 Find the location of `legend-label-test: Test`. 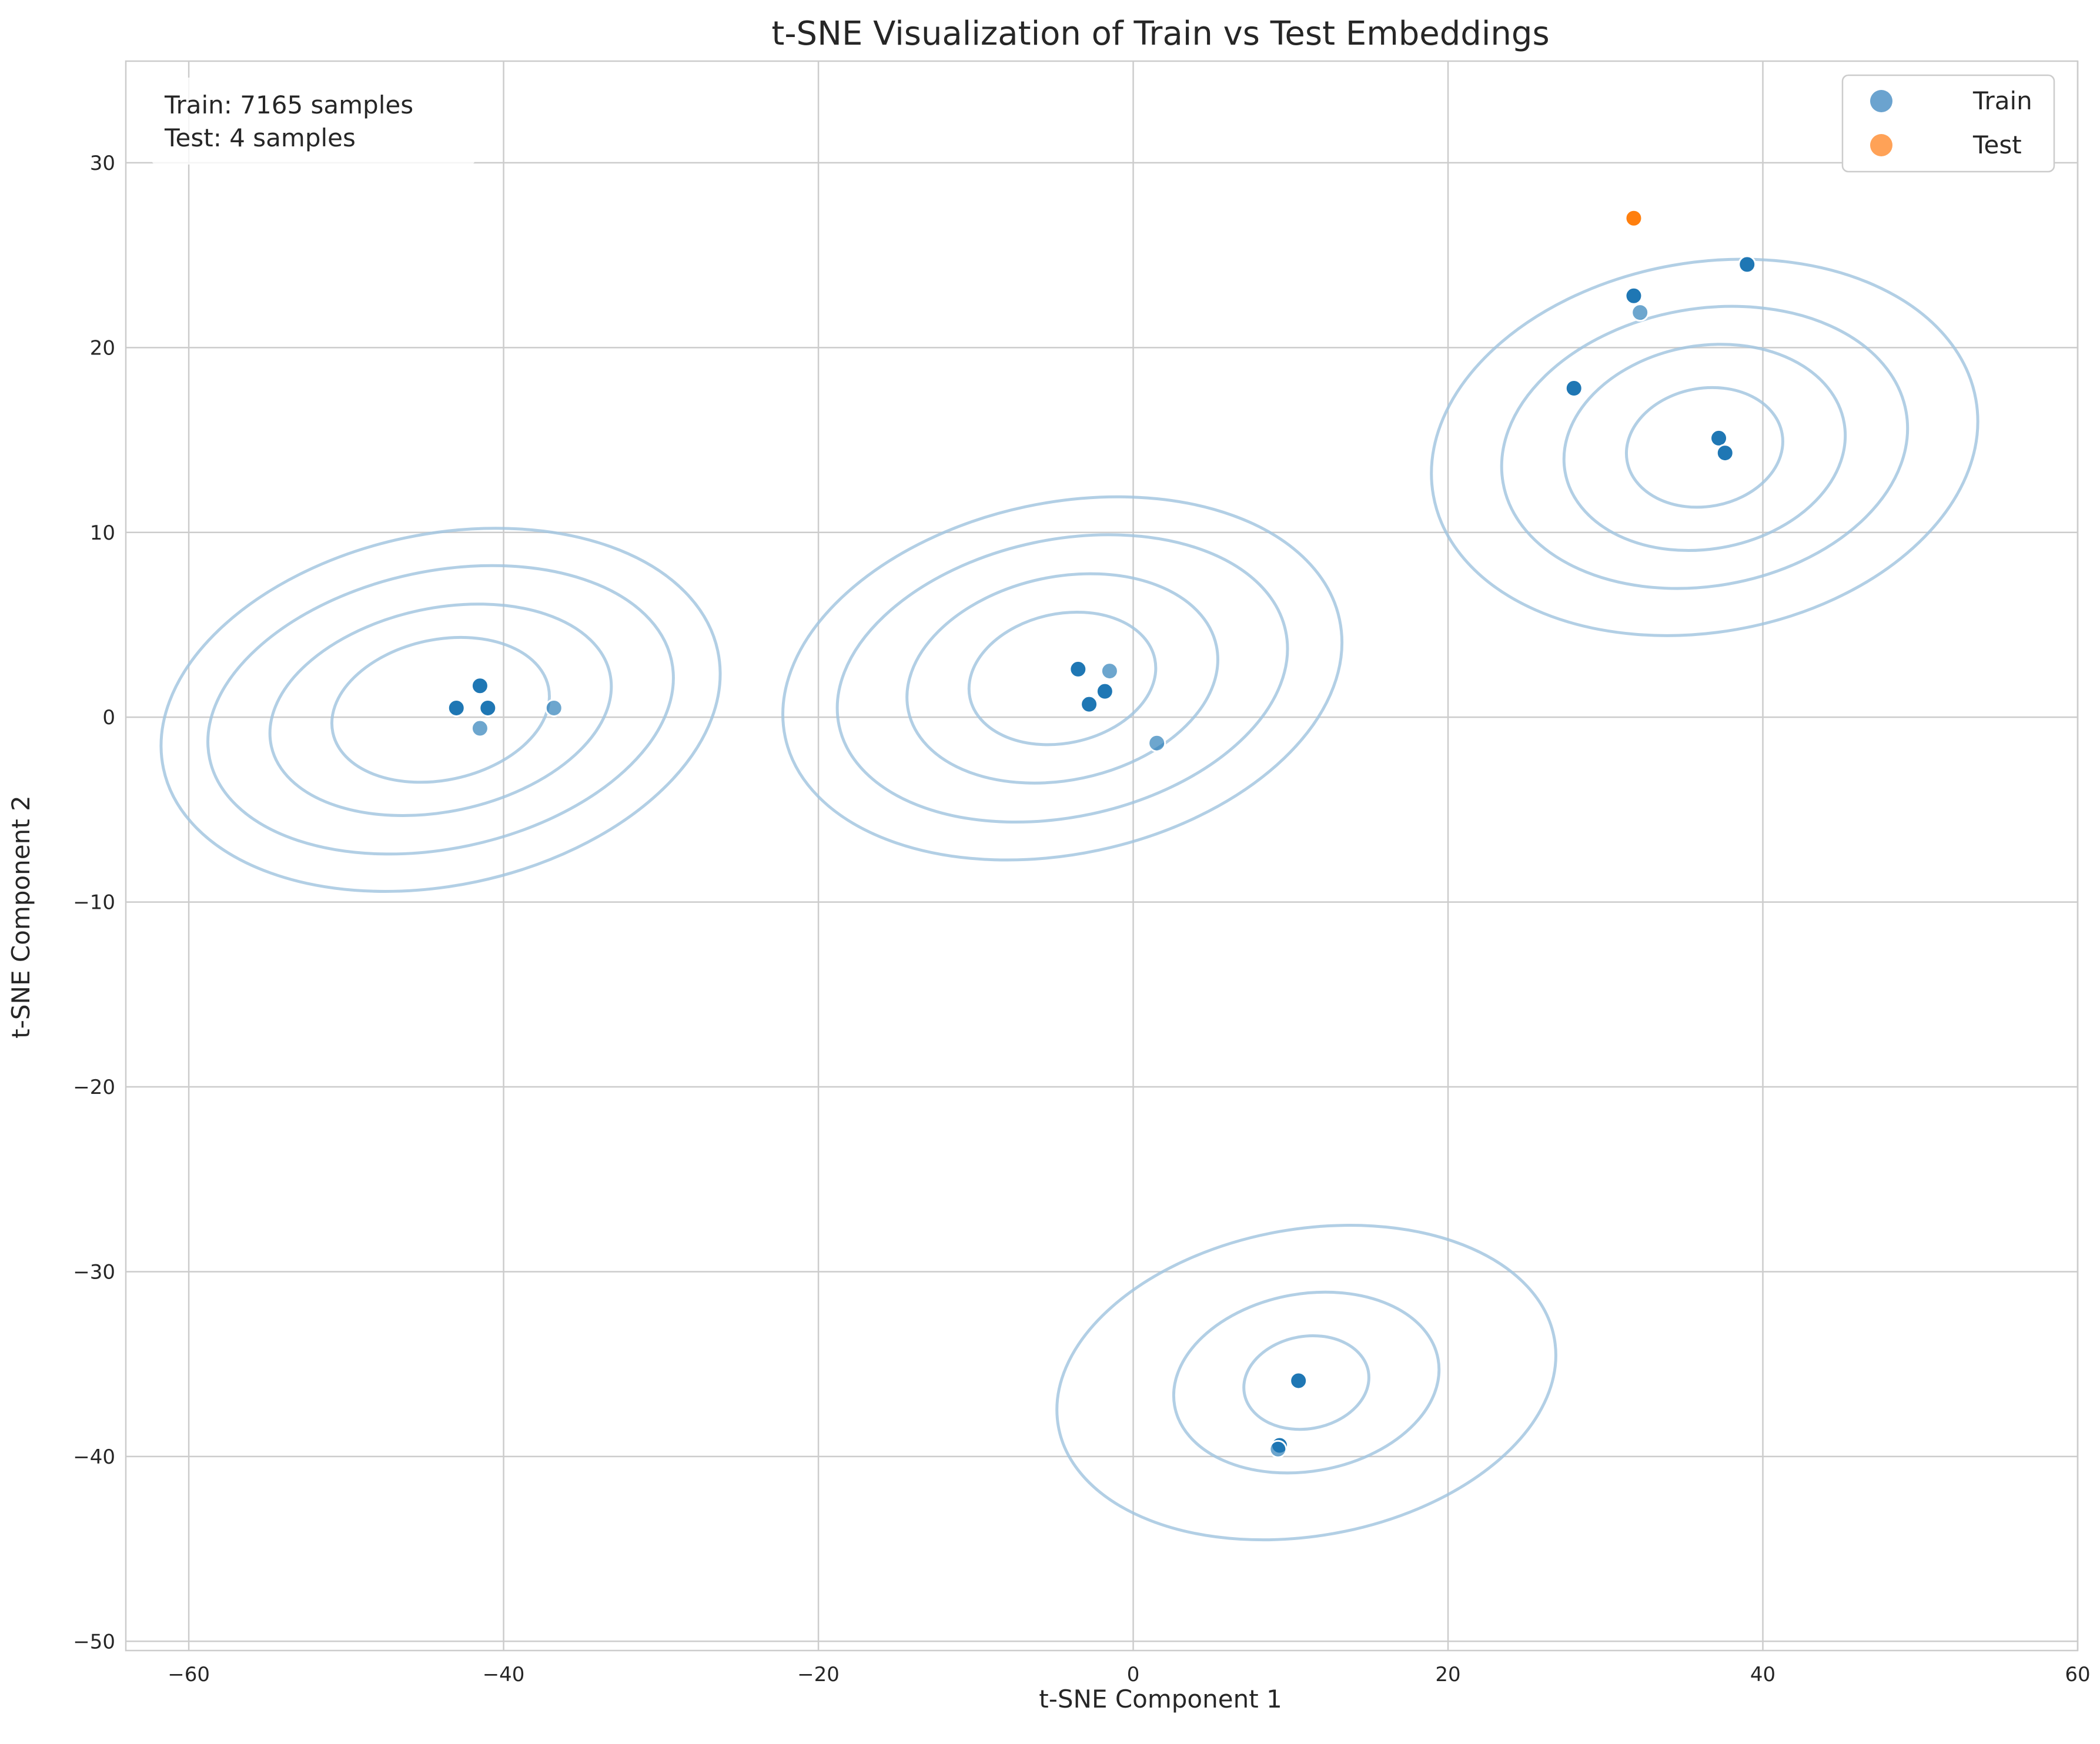

legend-label-test: Test is located at coordinates (1997, 144).